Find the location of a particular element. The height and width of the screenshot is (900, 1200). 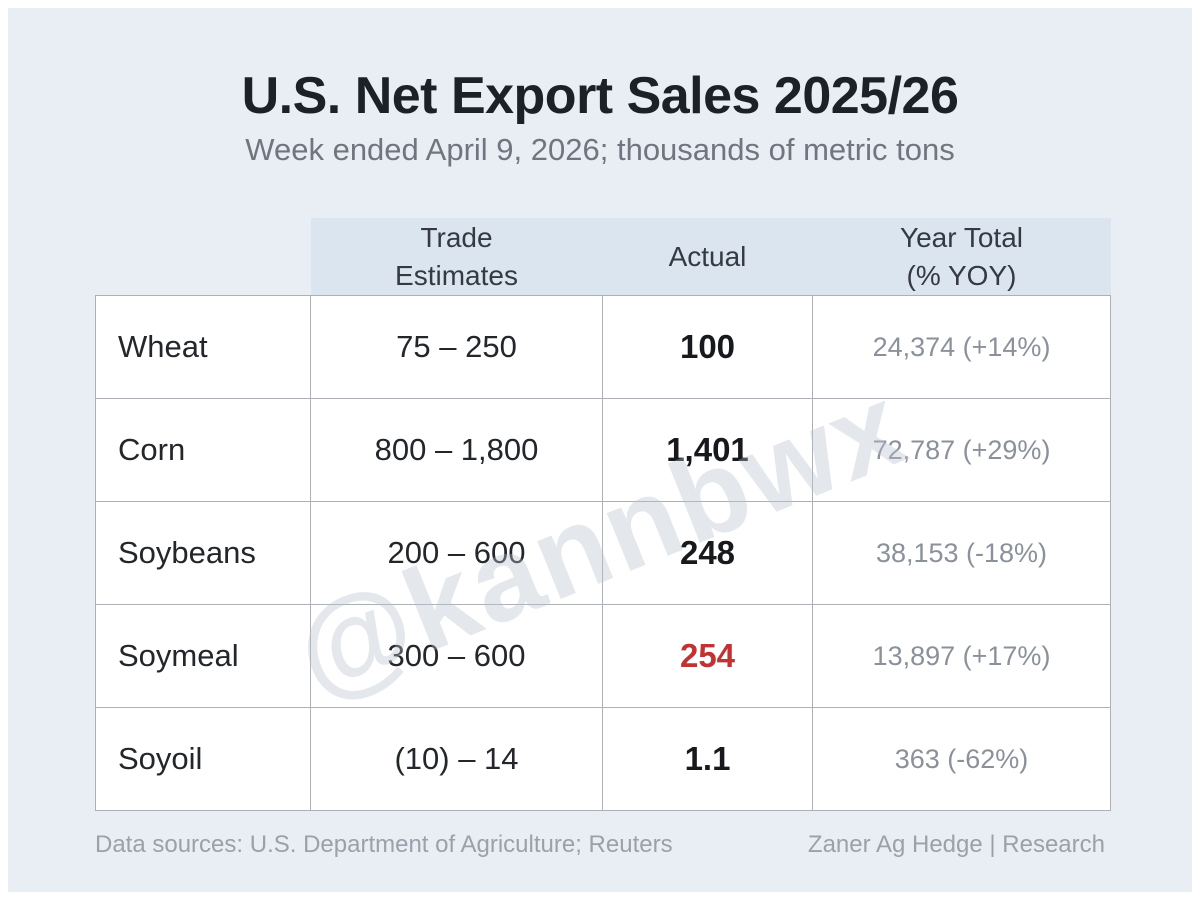

table-row: Soyoil (10) – 14 1.1 363 (-62%) is located at coordinates (603, 759).